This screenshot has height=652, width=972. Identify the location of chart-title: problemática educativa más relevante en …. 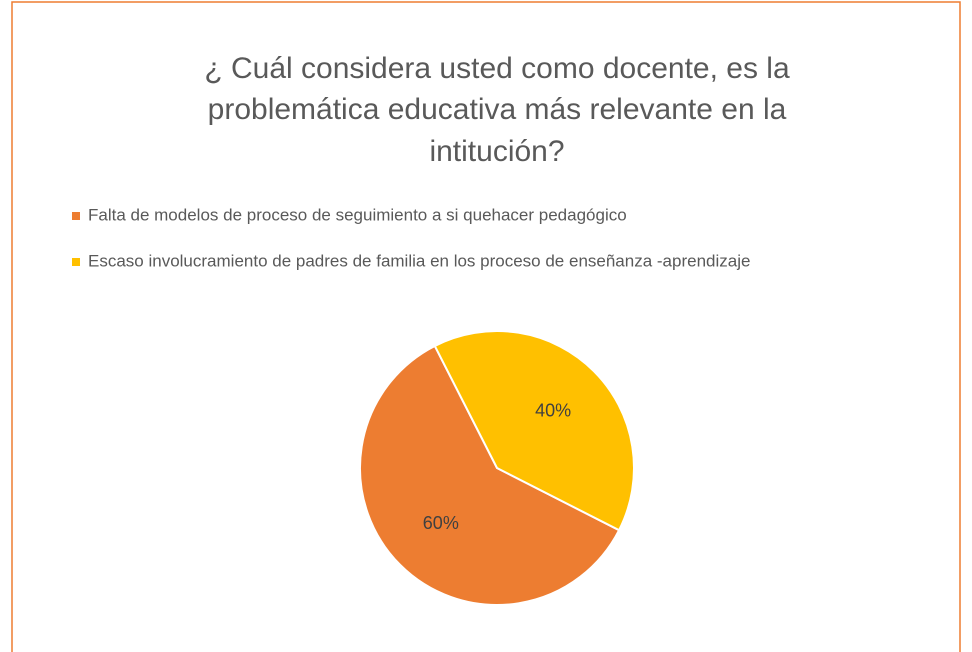
(497, 109).